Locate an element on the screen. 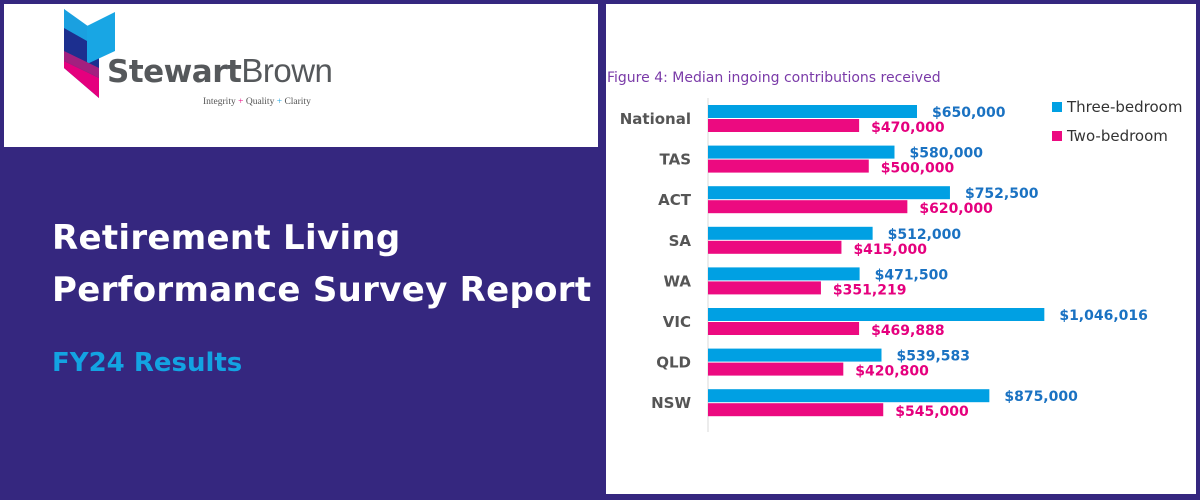 This screenshot has height=500, width=1200. data-label-two-bedroom-act: $620,000 is located at coordinates (956, 209).